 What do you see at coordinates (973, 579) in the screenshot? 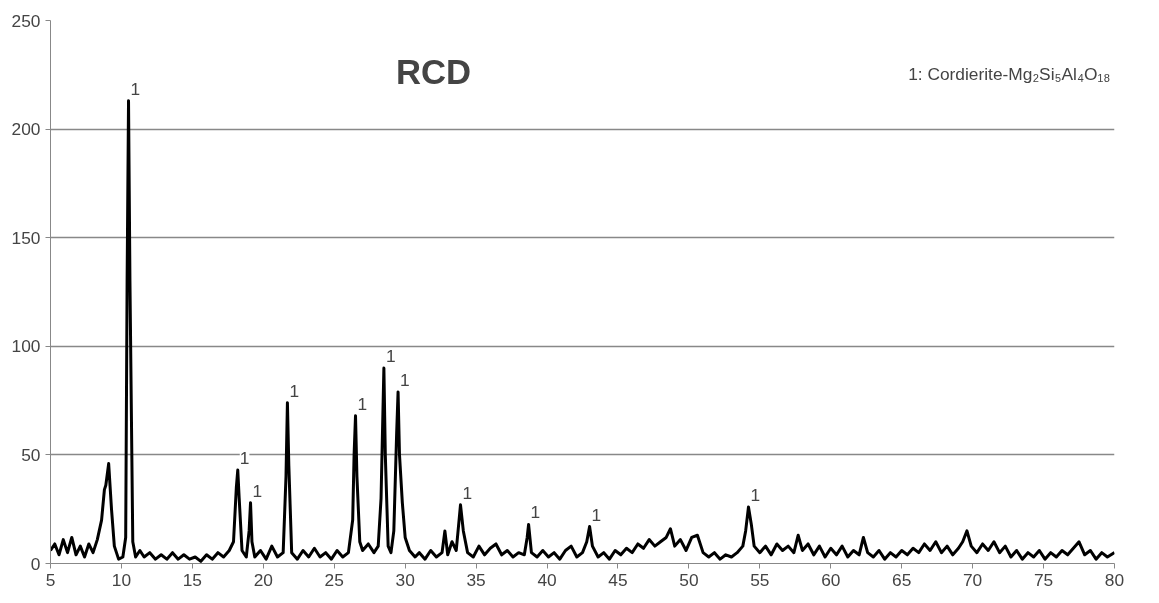
I see `x-tick-label: 70` at bounding box center [973, 579].